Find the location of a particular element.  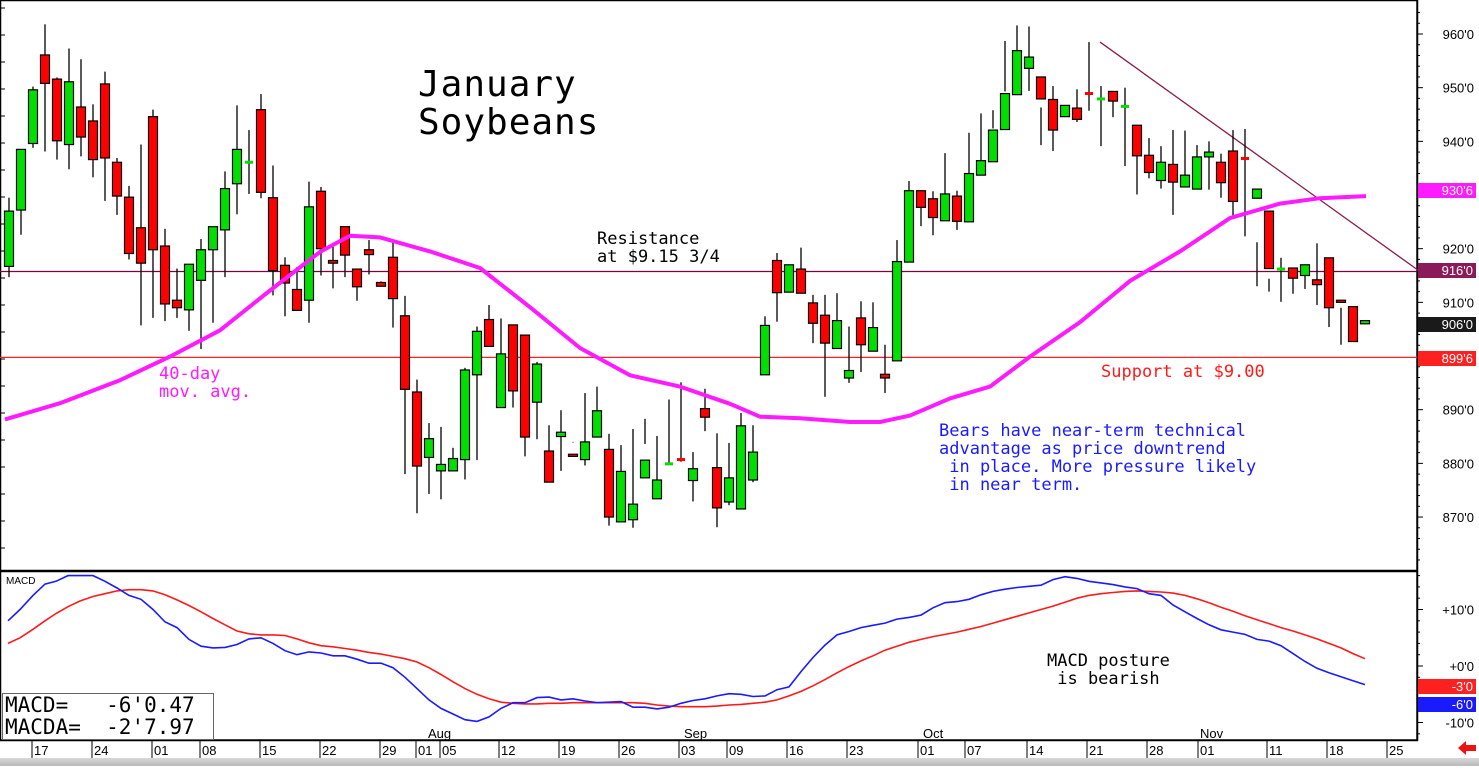

date-tick-label: 25 is located at coordinates (1396, 750).